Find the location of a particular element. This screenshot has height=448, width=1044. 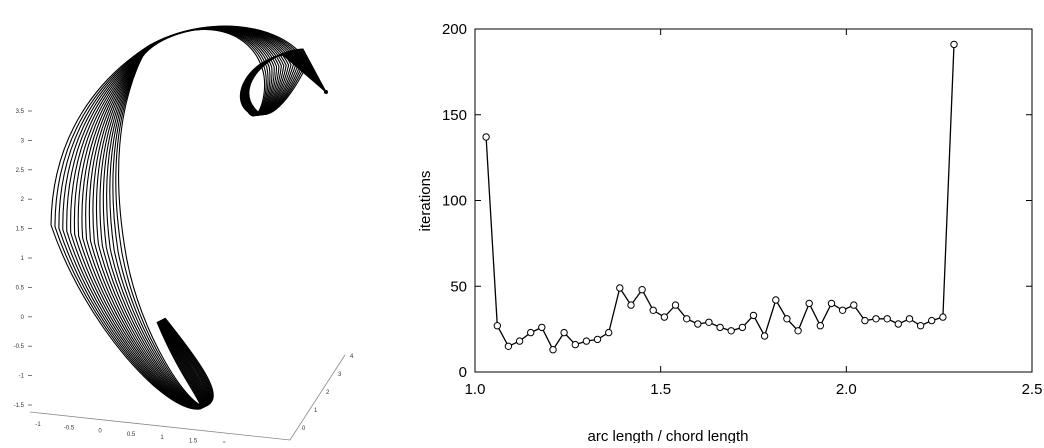

vertical-tick-label: 0.5 is located at coordinates (20, 288).